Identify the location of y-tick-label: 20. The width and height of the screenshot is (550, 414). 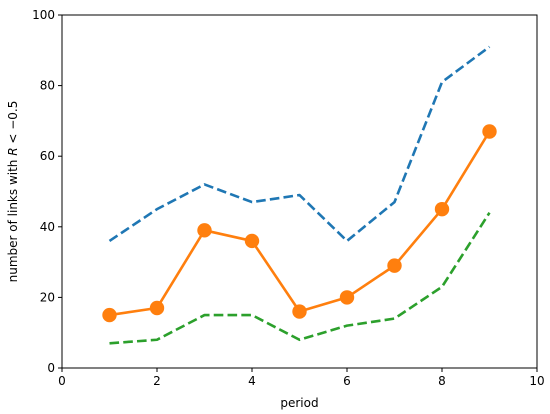
(47, 297).